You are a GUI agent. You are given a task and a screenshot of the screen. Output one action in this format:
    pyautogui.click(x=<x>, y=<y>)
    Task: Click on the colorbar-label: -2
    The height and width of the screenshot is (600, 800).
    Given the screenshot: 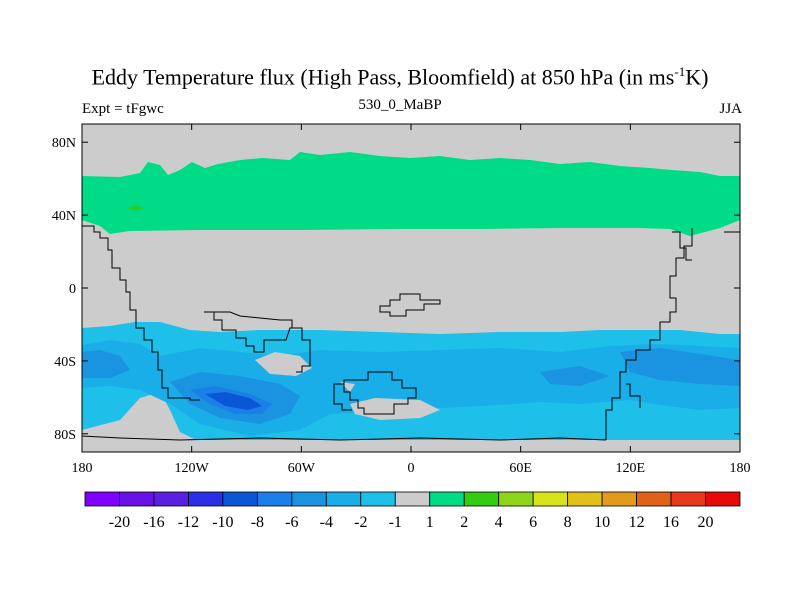 What is the action you would take?
    pyautogui.click(x=360, y=522)
    